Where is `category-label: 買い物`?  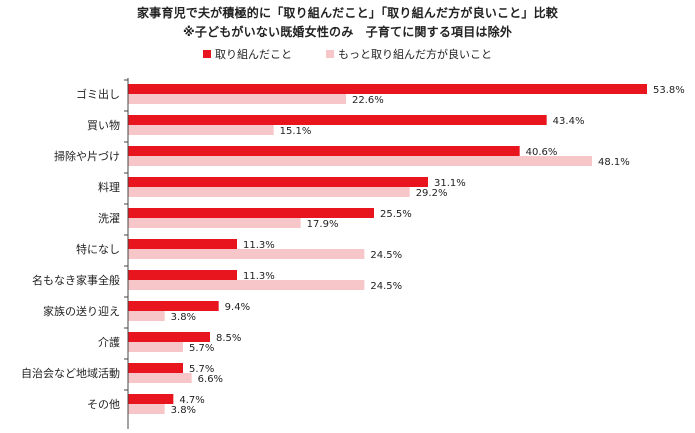
category-label: 買い物 is located at coordinates (103, 125).